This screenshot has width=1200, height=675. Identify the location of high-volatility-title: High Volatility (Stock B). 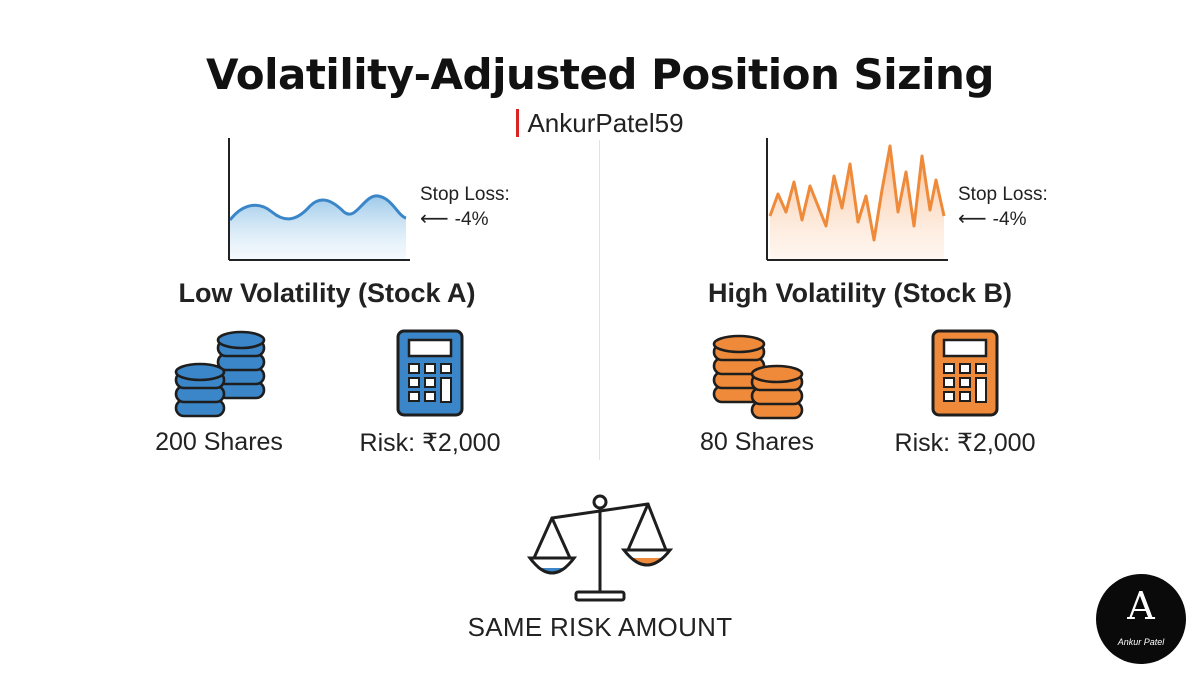
(859, 293).